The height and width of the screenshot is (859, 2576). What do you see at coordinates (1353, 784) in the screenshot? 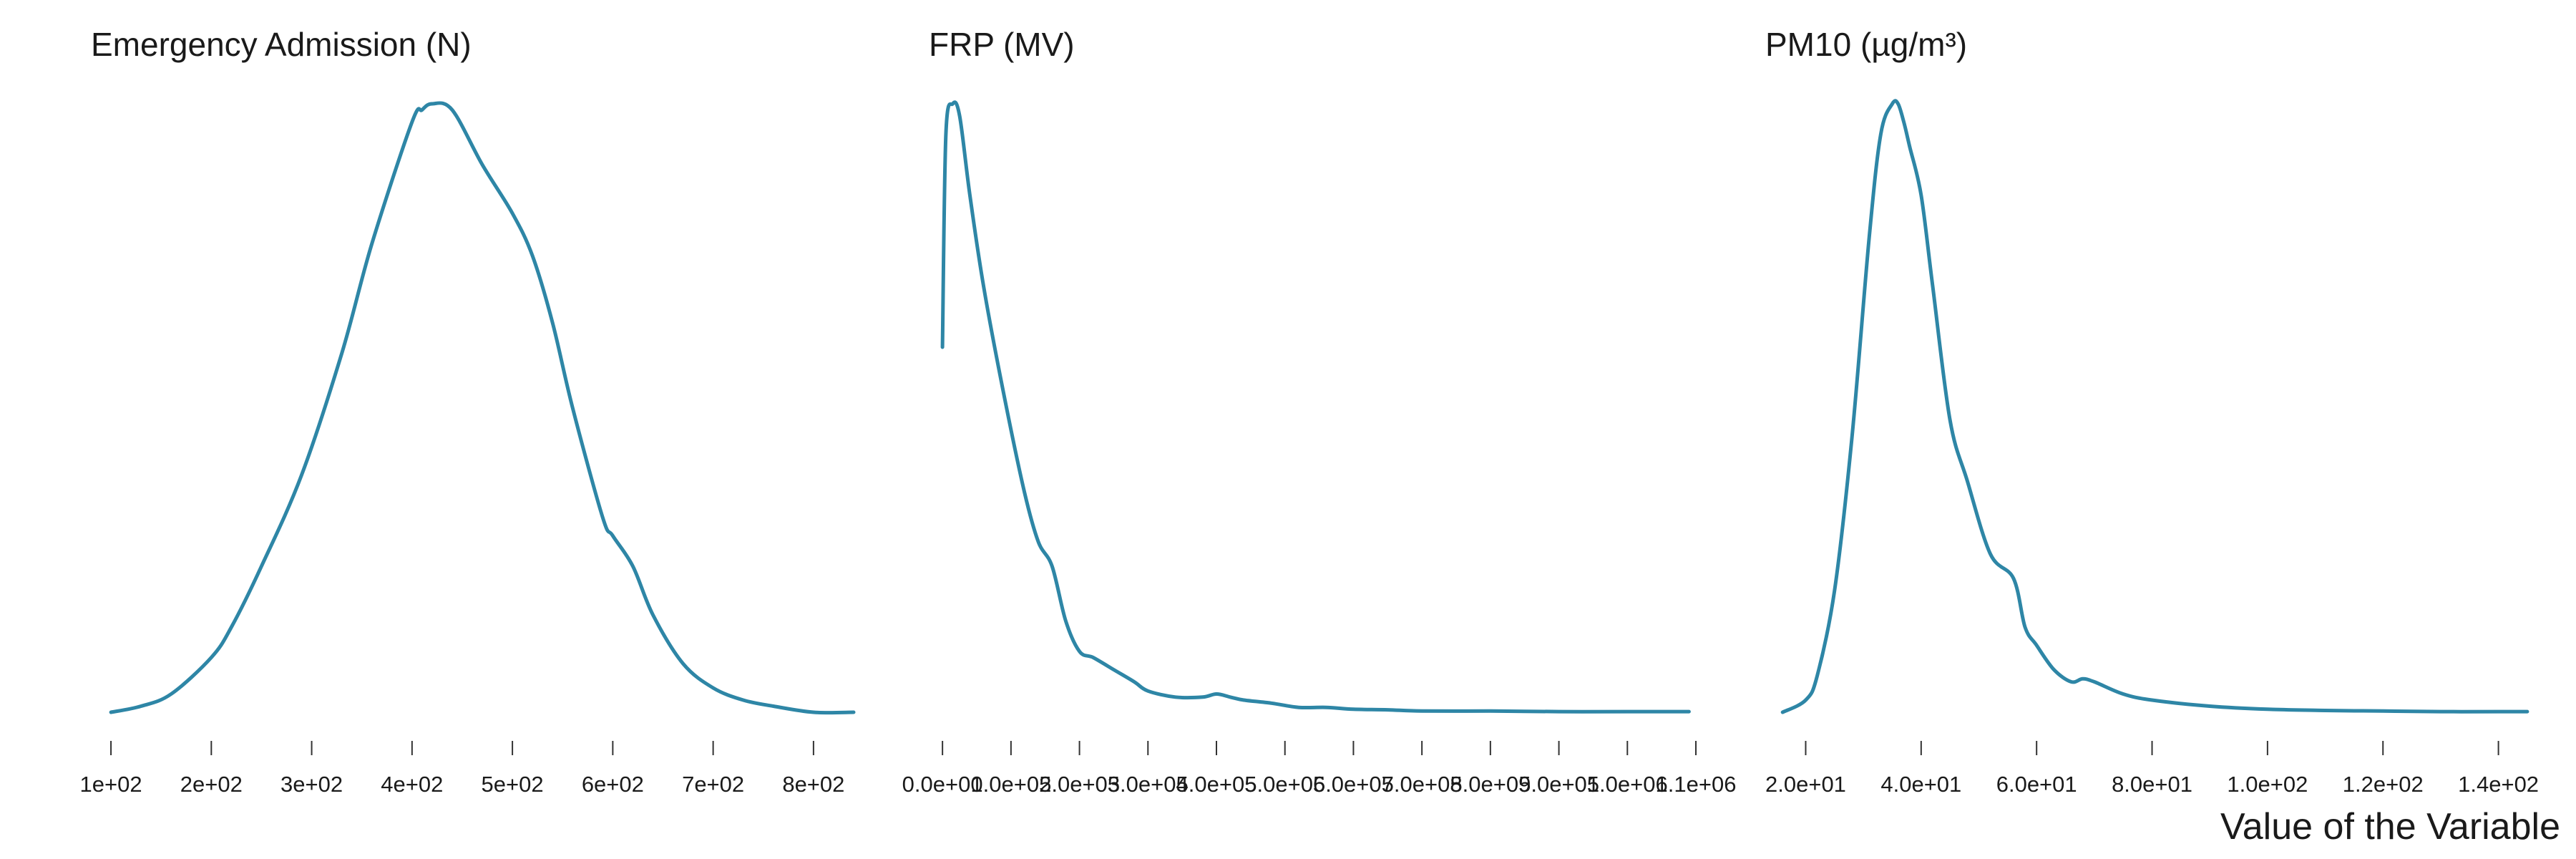
I see `x-tick-label: 6.0e+05` at bounding box center [1353, 784].